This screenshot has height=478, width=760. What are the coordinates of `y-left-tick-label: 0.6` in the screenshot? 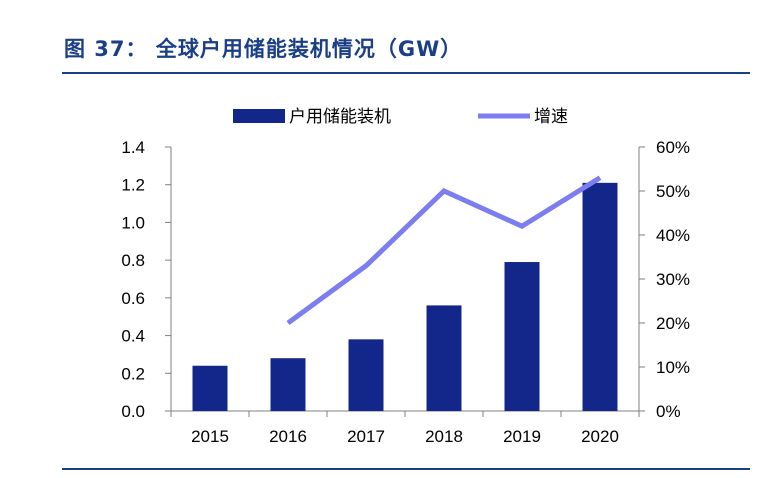 It's located at (133, 298).